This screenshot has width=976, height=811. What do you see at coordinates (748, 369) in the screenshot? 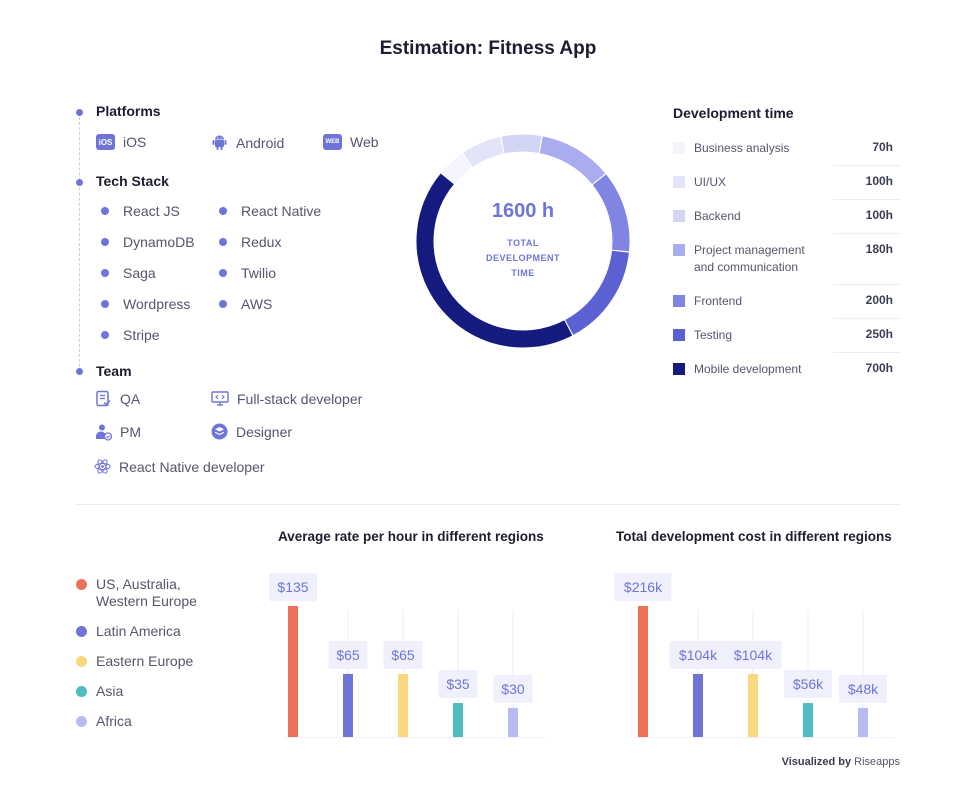
I see `dev-time-label: Mobile development` at bounding box center [748, 369].